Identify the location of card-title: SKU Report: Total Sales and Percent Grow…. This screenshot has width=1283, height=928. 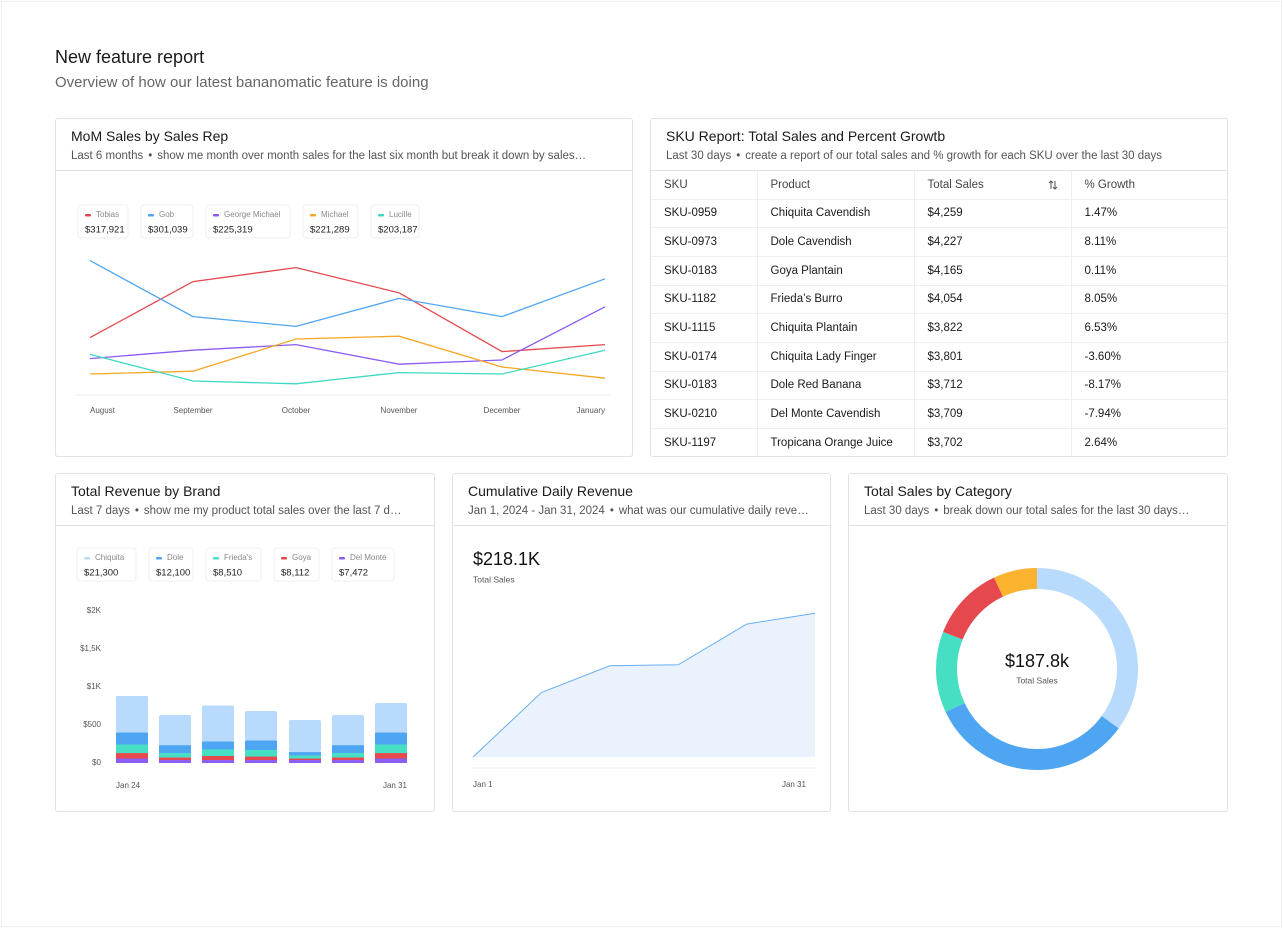
(806, 136).